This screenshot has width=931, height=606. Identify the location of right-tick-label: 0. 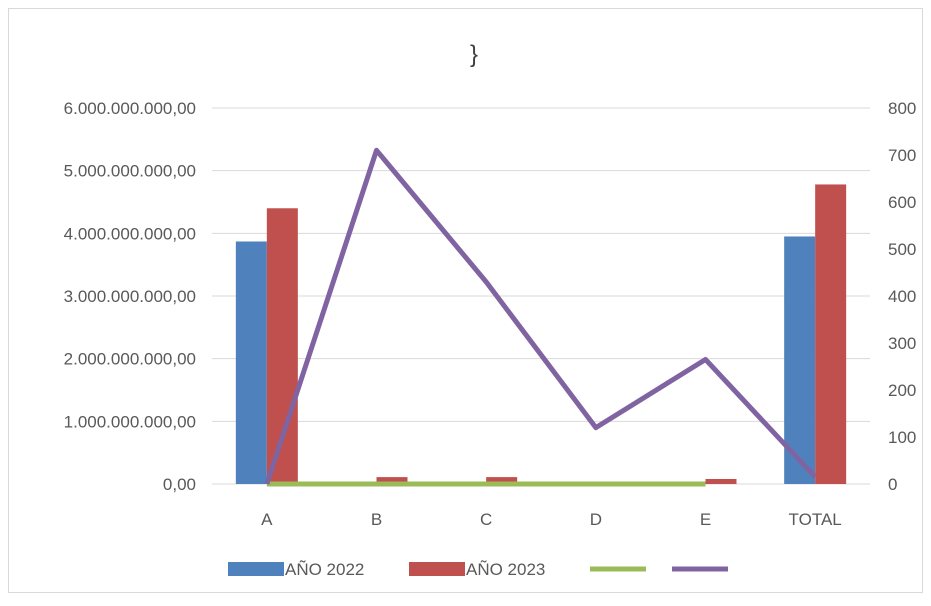
(892, 484).